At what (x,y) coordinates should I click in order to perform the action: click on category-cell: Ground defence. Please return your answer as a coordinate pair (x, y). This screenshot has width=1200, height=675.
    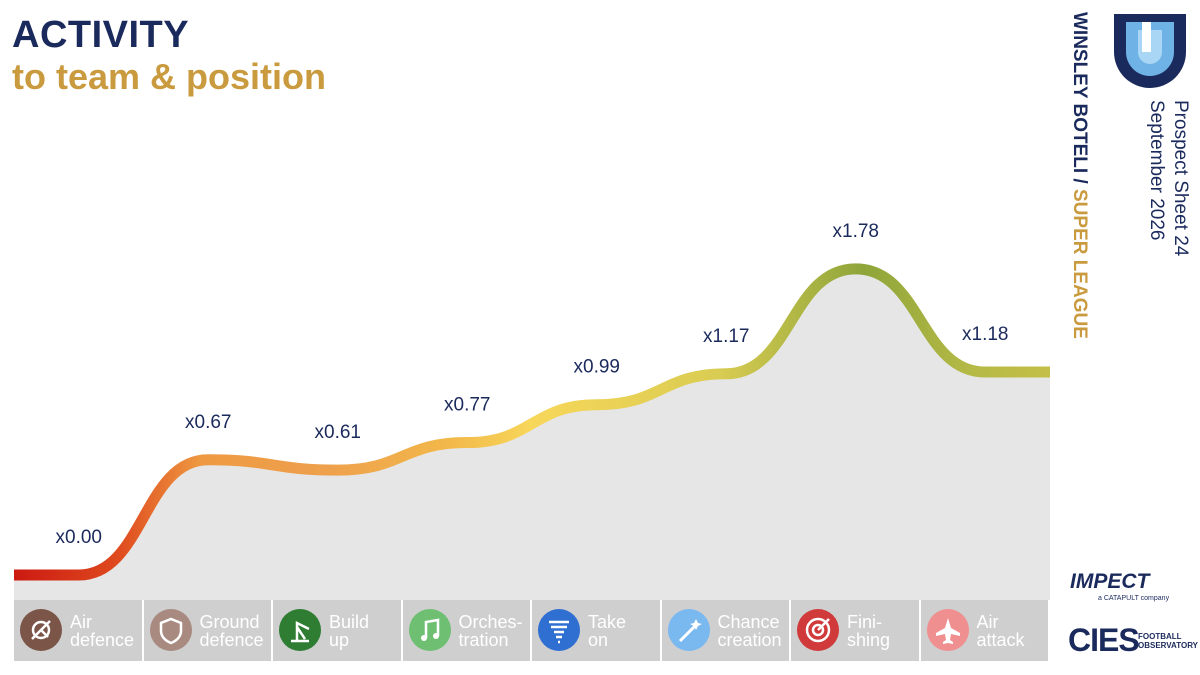
    Looking at the image, I should click on (207, 630).